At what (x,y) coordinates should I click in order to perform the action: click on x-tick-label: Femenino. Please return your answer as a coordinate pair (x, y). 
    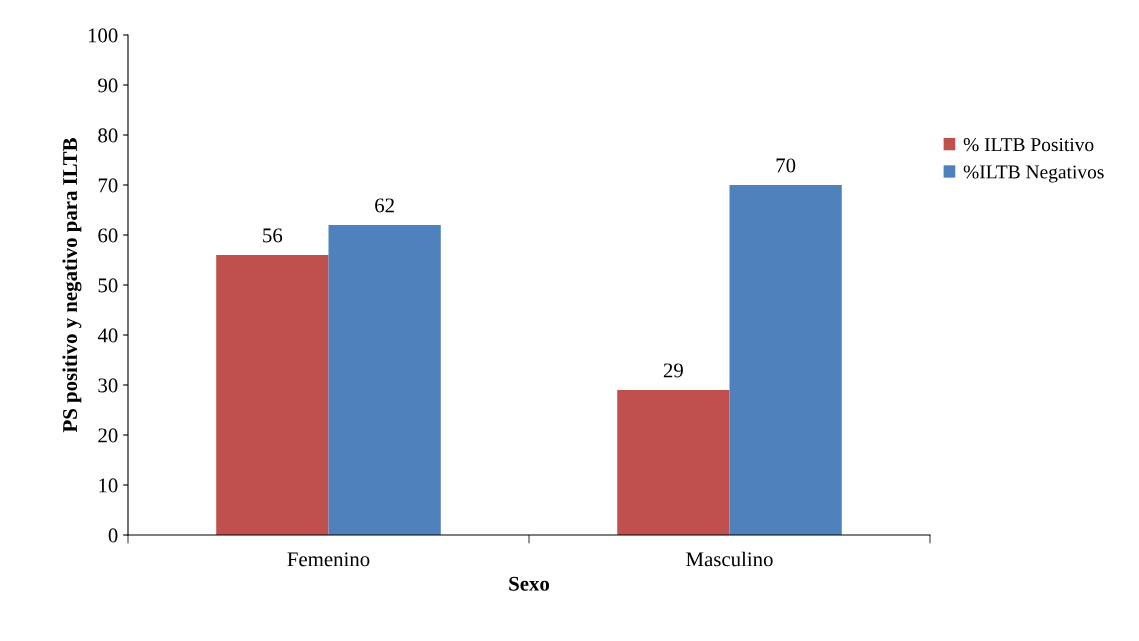
    Looking at the image, I should click on (328, 559).